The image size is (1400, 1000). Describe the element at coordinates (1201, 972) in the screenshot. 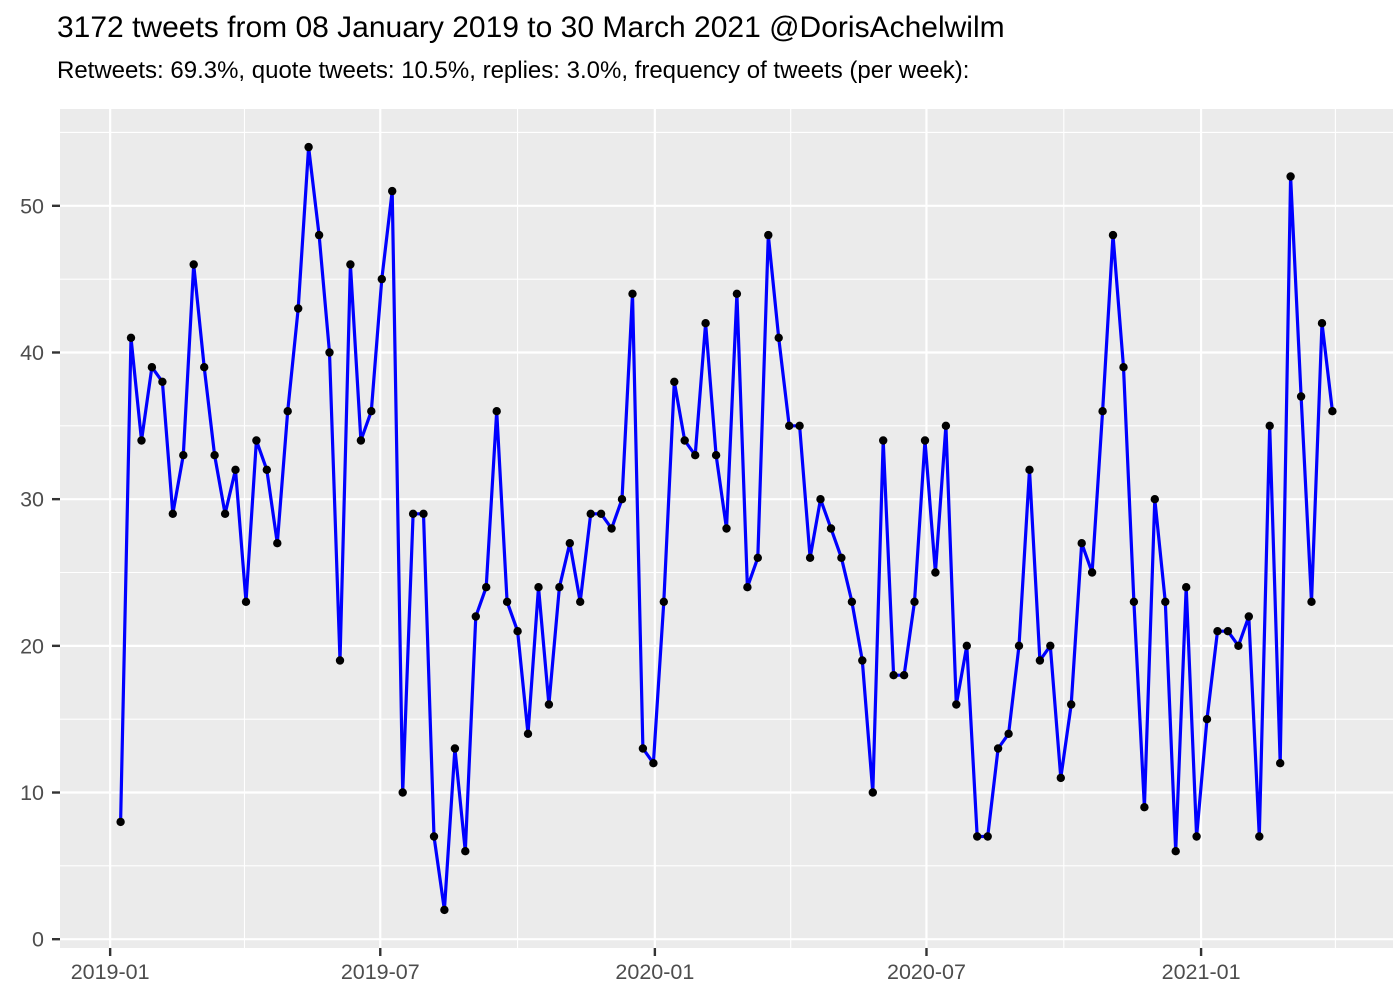

I see `x-tick-label: 2021-01` at that location.